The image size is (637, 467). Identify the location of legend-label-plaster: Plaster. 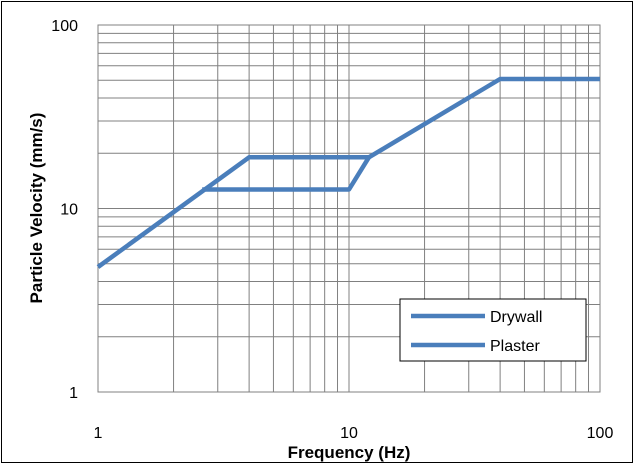
(515, 346).